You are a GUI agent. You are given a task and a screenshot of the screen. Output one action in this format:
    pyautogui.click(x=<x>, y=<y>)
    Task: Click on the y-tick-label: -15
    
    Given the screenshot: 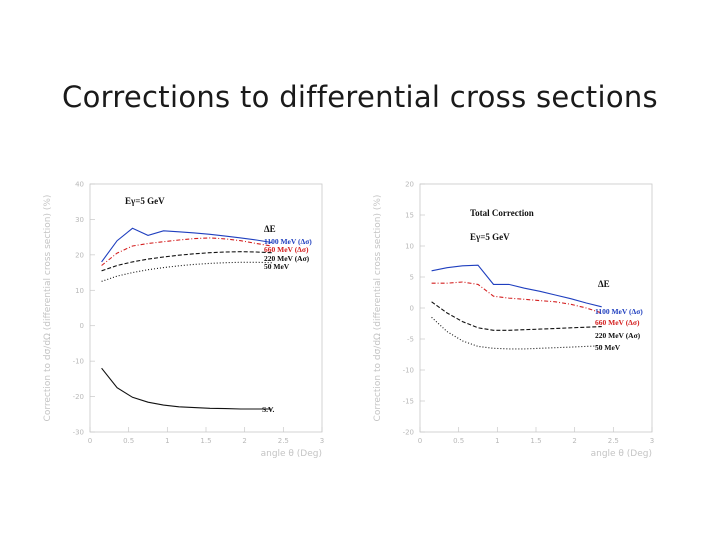 What is the action you would take?
    pyautogui.click(x=408, y=402)
    